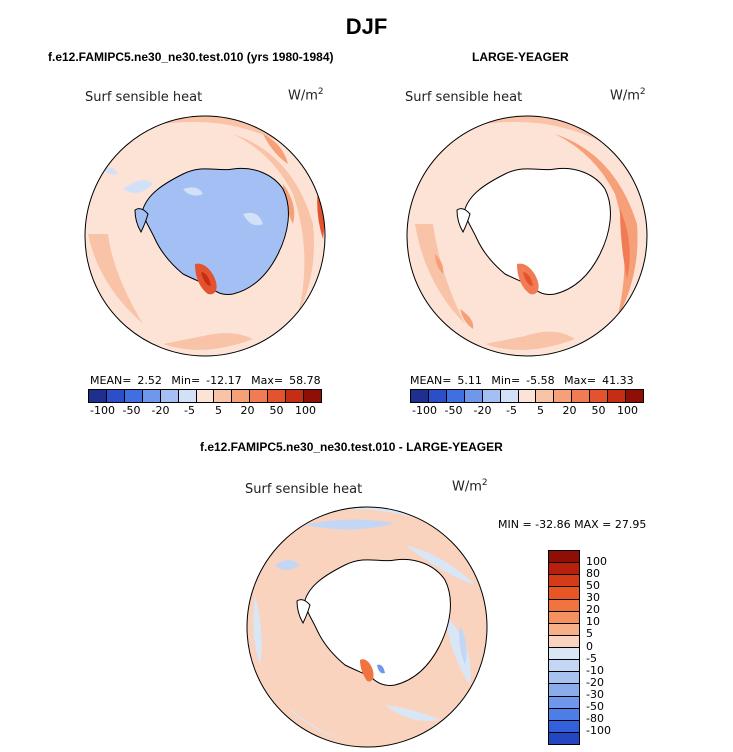  What do you see at coordinates (464, 97) in the screenshot?
I see `panel-2-variable-label: Surf sensible heat` at bounding box center [464, 97].